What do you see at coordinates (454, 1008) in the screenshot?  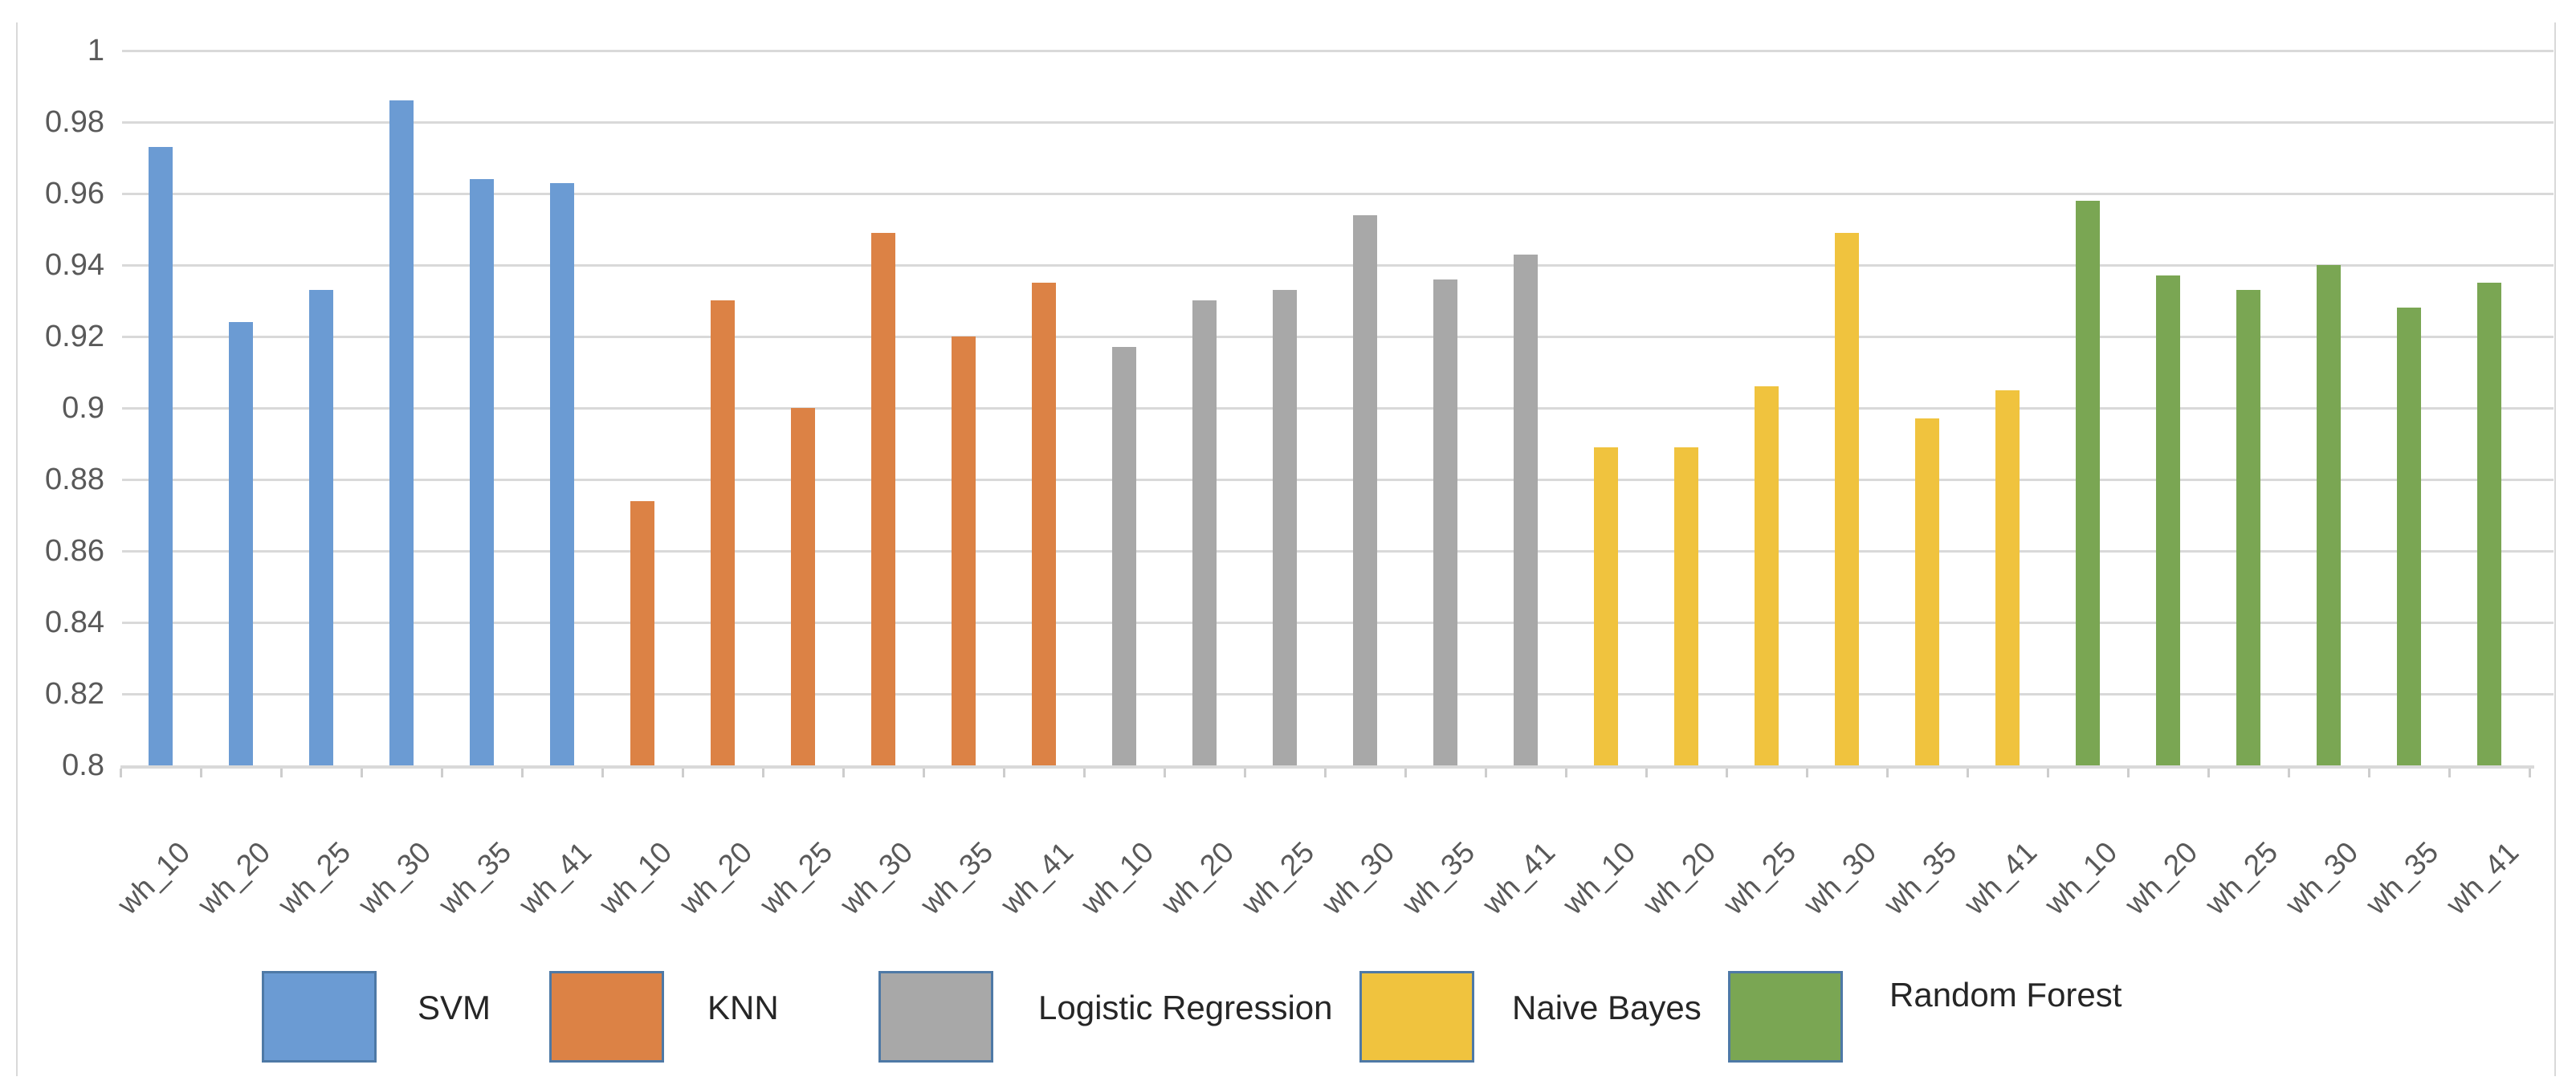 I see `legend-label-svm: SVM` at bounding box center [454, 1008].